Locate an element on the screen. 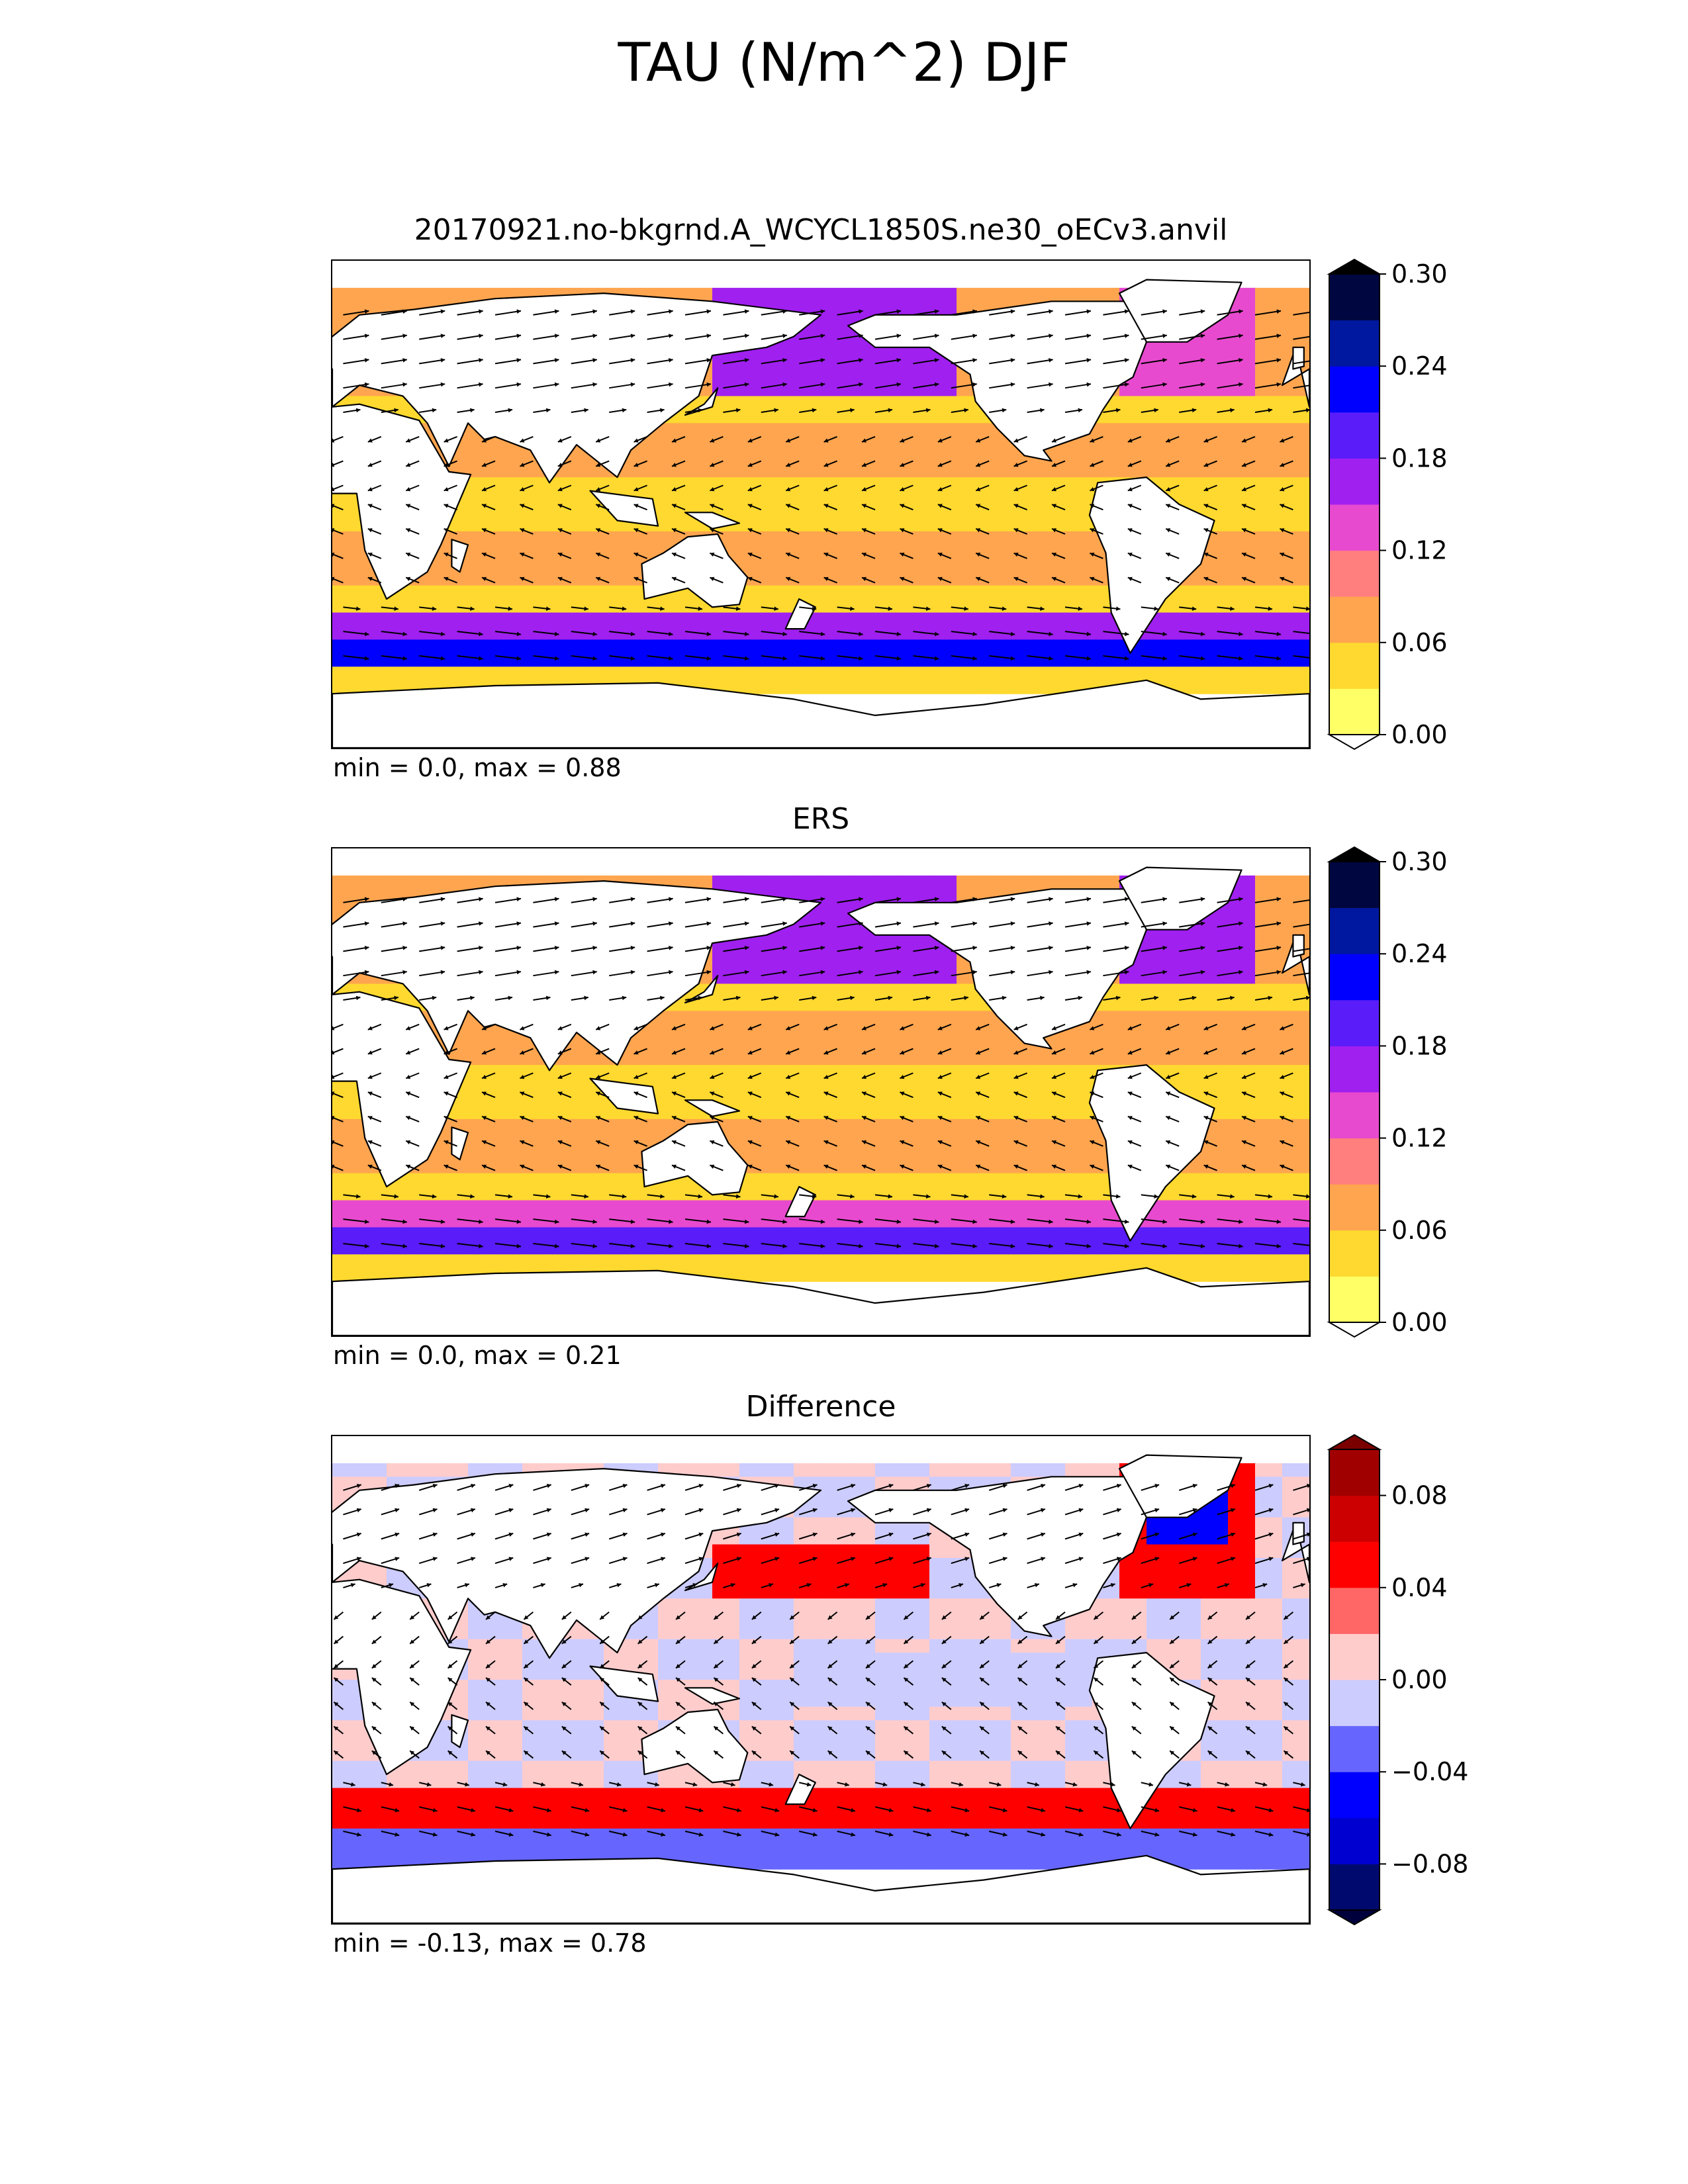 The width and height of the screenshot is (1688, 2184). panel-1-field is located at coordinates (820, 513).